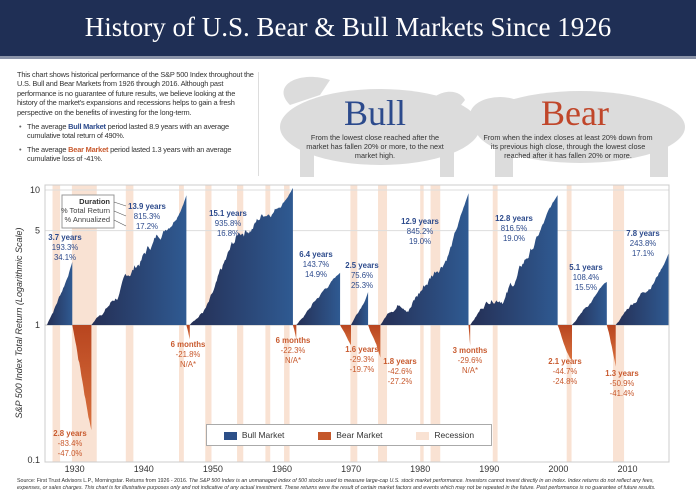 Image resolution: width=696 pixels, height=502 pixels. I want to click on period-annualized-return: 16.8%, so click(228, 233).